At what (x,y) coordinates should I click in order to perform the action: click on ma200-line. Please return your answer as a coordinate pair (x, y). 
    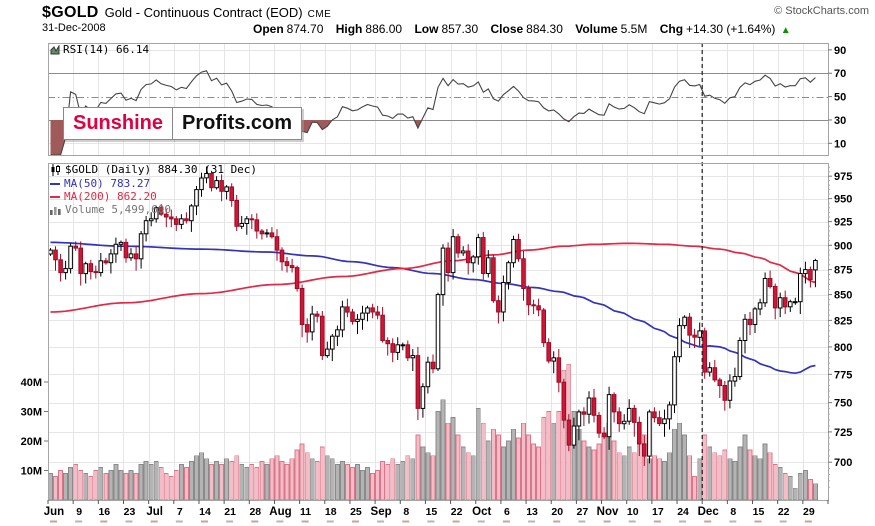
    Looking at the image, I should click on (433, 277).